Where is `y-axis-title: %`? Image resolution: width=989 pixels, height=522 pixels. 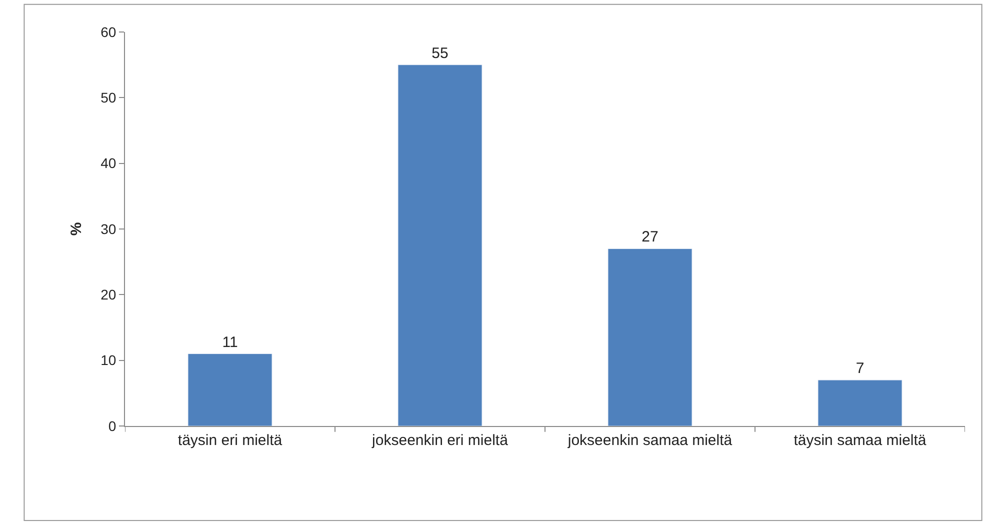 y-axis-title: % is located at coordinates (76, 229).